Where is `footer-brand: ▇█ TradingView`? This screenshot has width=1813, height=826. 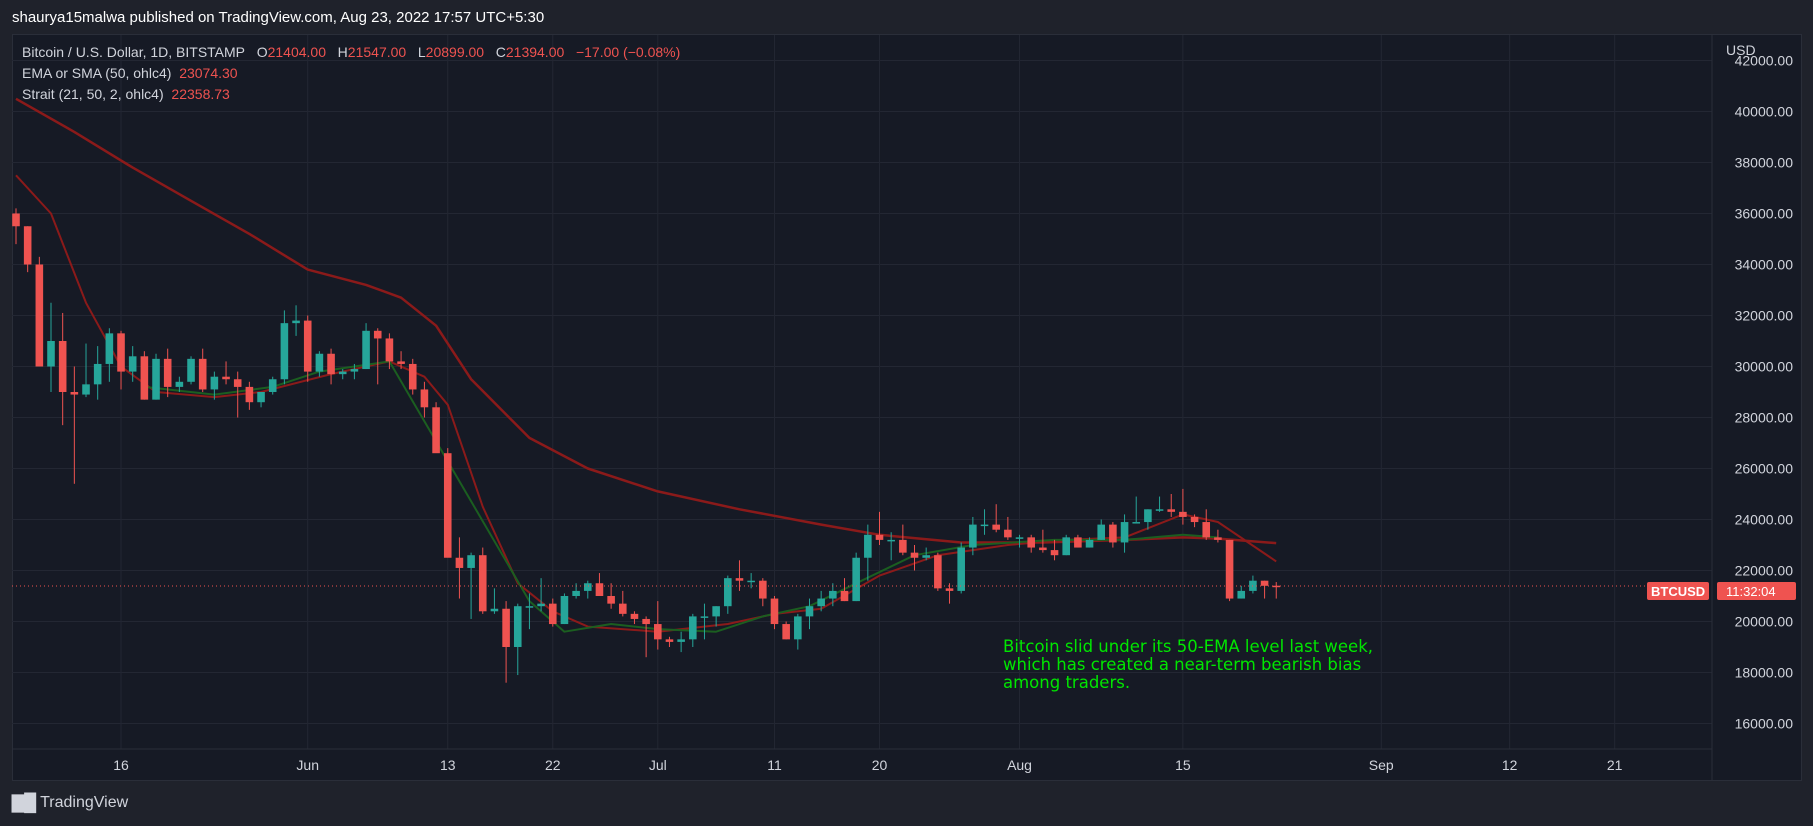
footer-brand: ▇█ TradingView is located at coordinates (70, 803).